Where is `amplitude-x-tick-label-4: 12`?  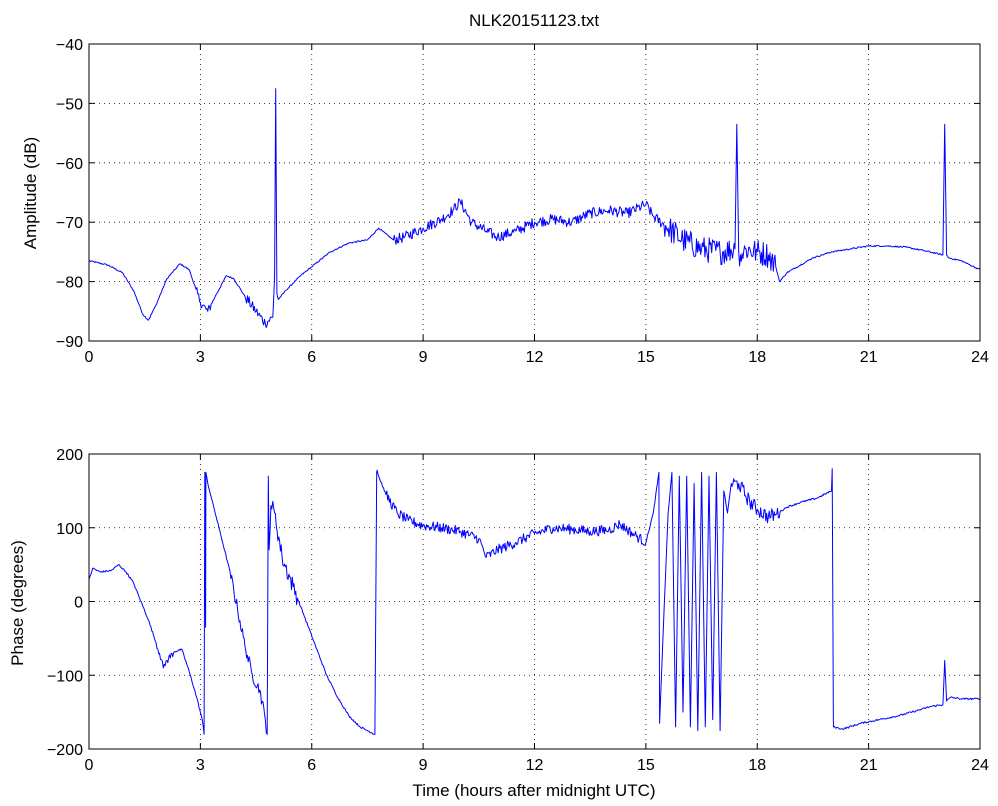 amplitude-x-tick-label-4: 12 is located at coordinates (535, 357).